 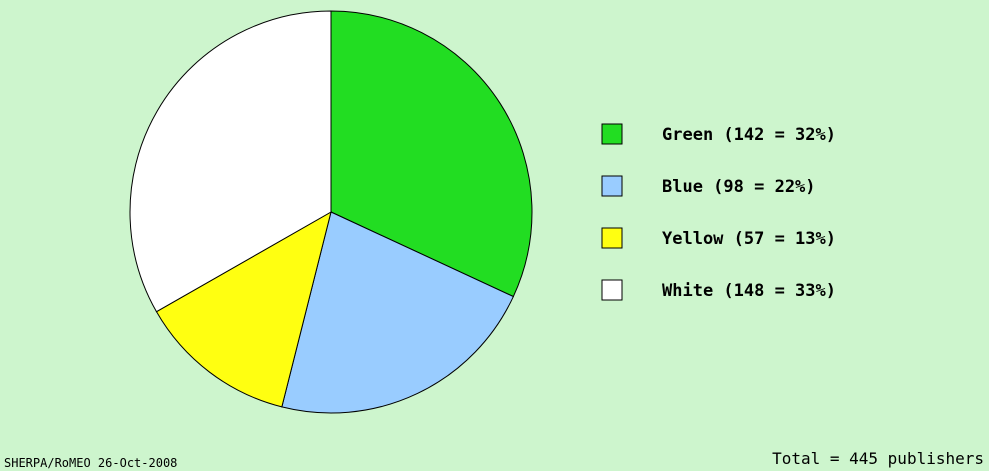 I want to click on legend-swatch-blue, so click(x=612, y=186).